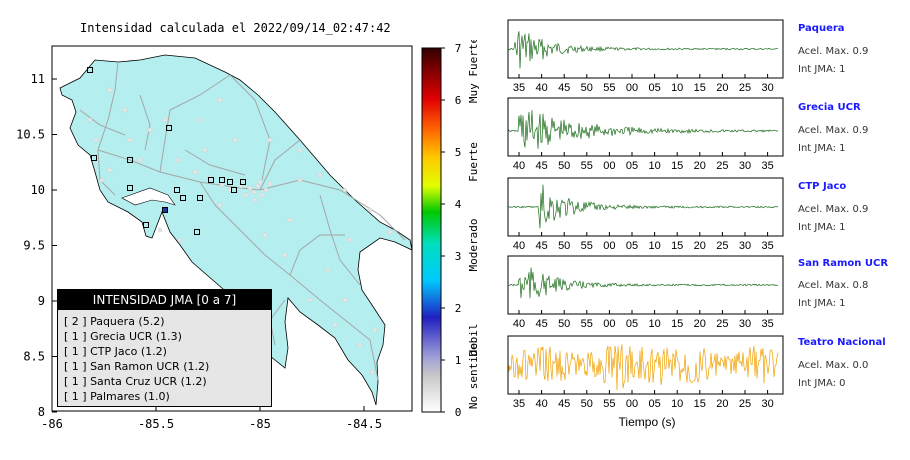  I want to click on colorbar-tick-label: 7, so click(458, 48).